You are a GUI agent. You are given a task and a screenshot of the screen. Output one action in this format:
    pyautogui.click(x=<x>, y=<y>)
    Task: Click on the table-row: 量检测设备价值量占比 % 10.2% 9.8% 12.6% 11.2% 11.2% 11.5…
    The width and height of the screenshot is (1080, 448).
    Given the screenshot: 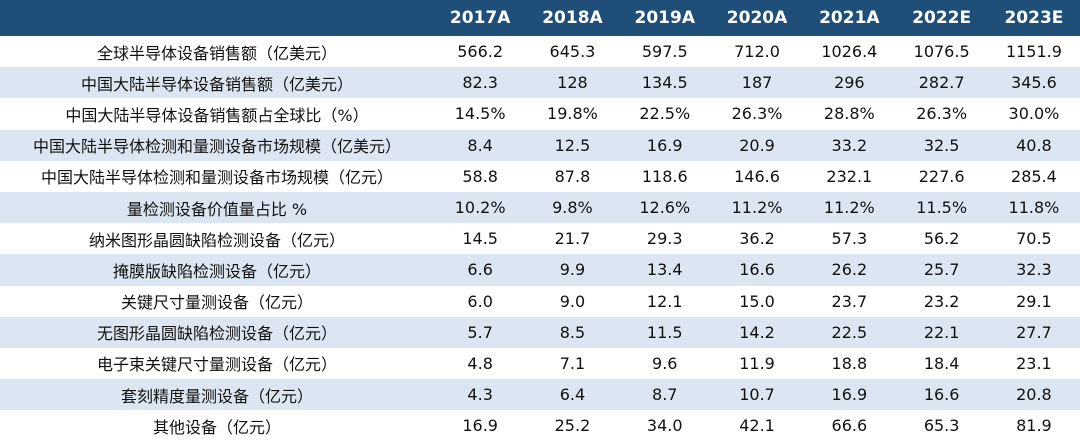 What is the action you would take?
    pyautogui.click(x=540, y=207)
    